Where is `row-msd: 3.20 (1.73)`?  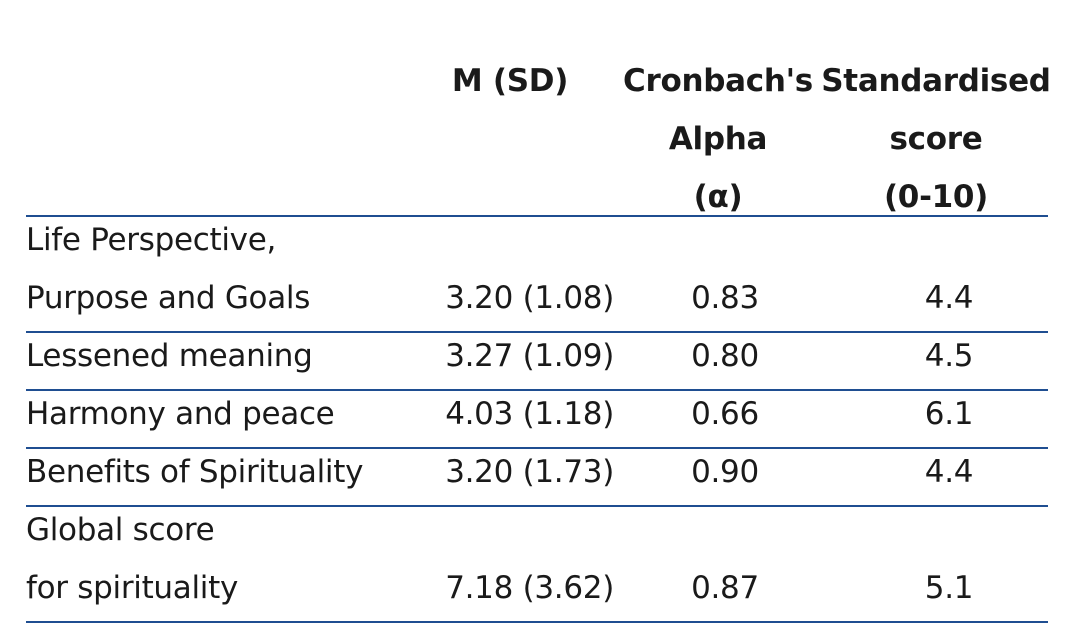
row-msd: 3.20 (1.73) is located at coordinates (529, 472).